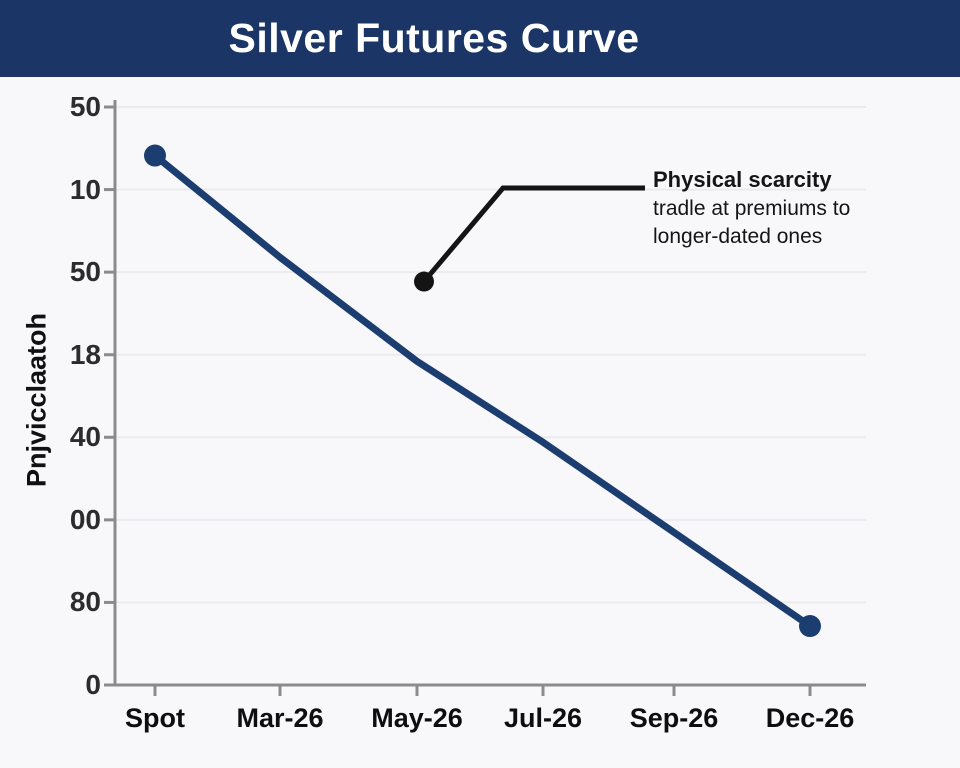 The height and width of the screenshot is (768, 960). Describe the element at coordinates (543, 718) in the screenshot. I see `x-tick-label: Jul-26` at that location.